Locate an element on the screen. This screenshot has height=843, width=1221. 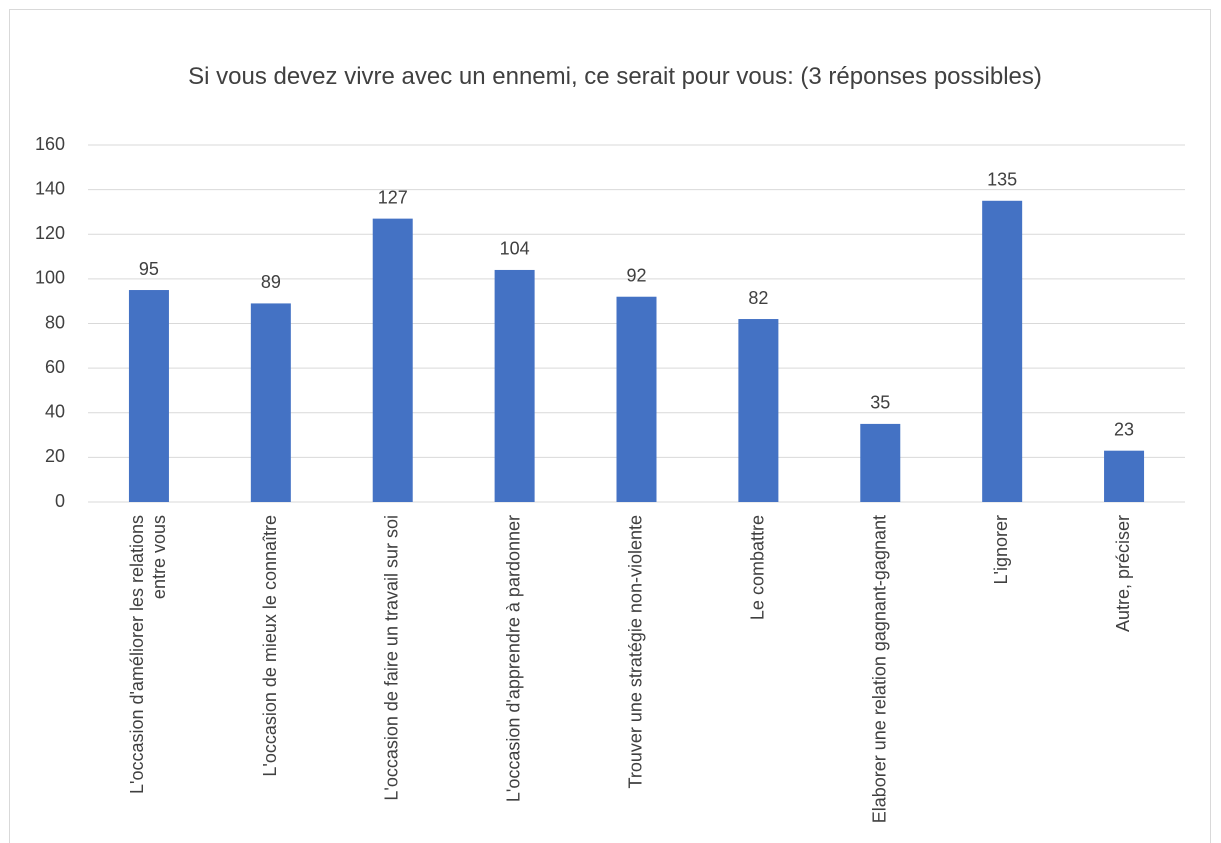
y-tick-label: 80 is located at coordinates (55, 322).